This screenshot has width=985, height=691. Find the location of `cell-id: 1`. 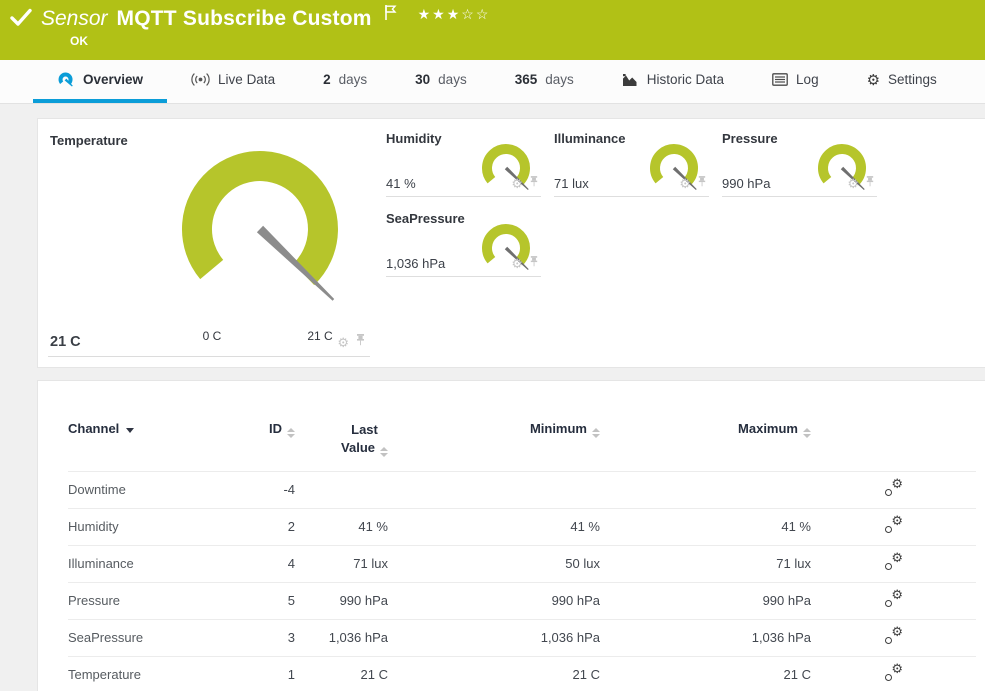

cell-id: 1 is located at coordinates (279, 673).